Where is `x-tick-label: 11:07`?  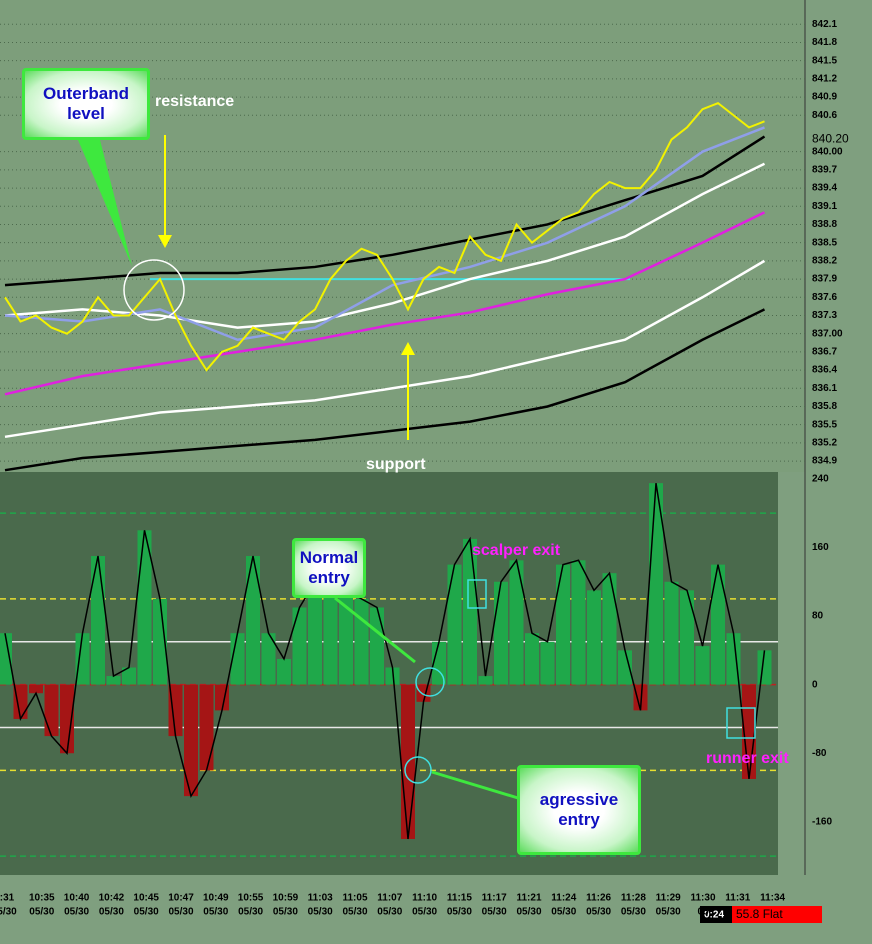
x-tick-label: 11:07 is located at coordinates (389, 898).